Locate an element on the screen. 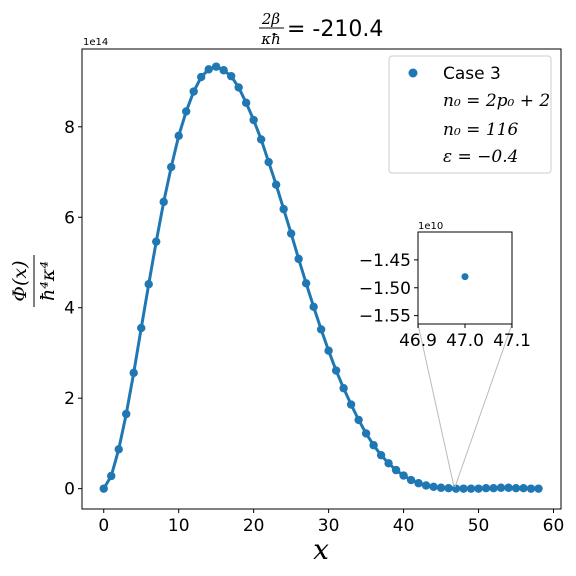  inset-x-tick-label: 46.9 is located at coordinates (418, 341).